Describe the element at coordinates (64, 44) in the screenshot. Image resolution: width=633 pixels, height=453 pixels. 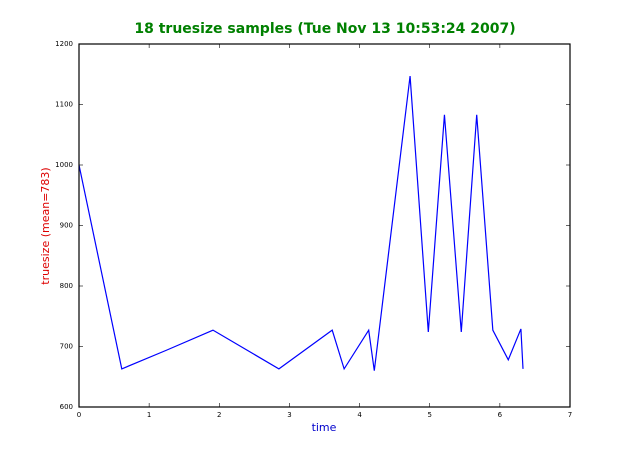
I see `y-tick-label: 1200` at that location.